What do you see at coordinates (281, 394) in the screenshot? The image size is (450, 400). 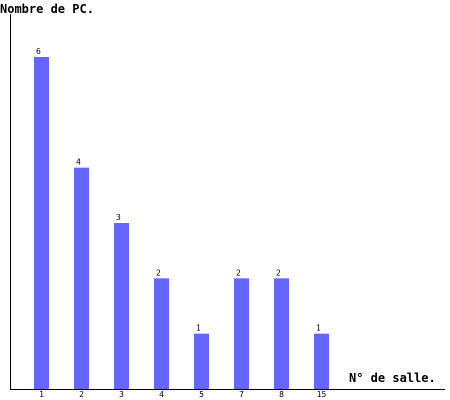 I see `tick-label-8: 8` at bounding box center [281, 394].